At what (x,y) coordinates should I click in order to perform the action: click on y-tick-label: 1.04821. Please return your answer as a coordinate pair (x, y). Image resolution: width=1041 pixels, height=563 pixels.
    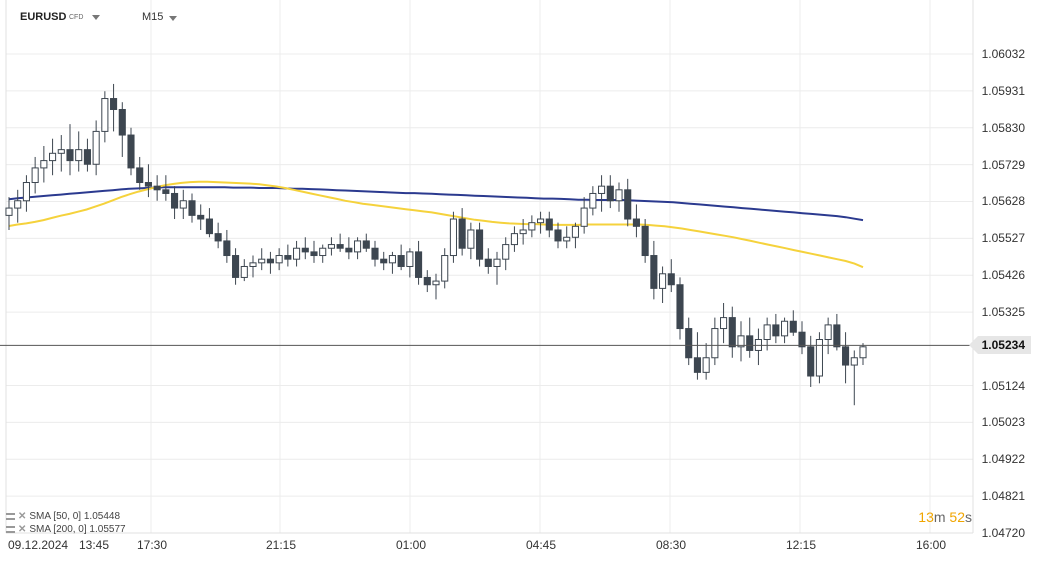
    Looking at the image, I should click on (1003, 496).